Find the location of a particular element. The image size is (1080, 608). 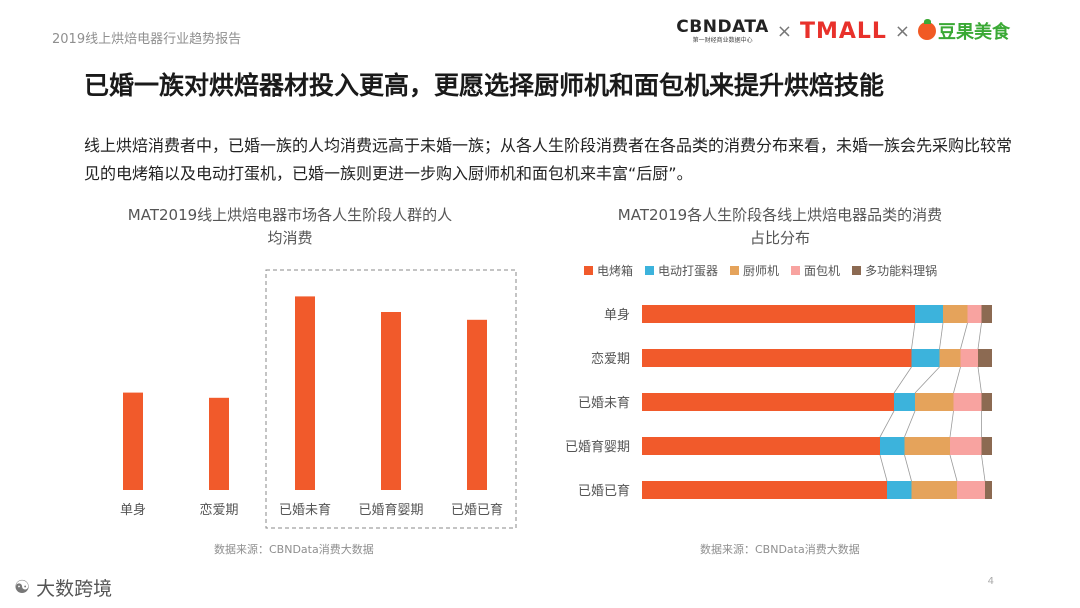

stacked-chart-title: MAT2019各人生阶段各线上烘焙电器品类的消费 占比分布 is located at coordinates (780, 227).